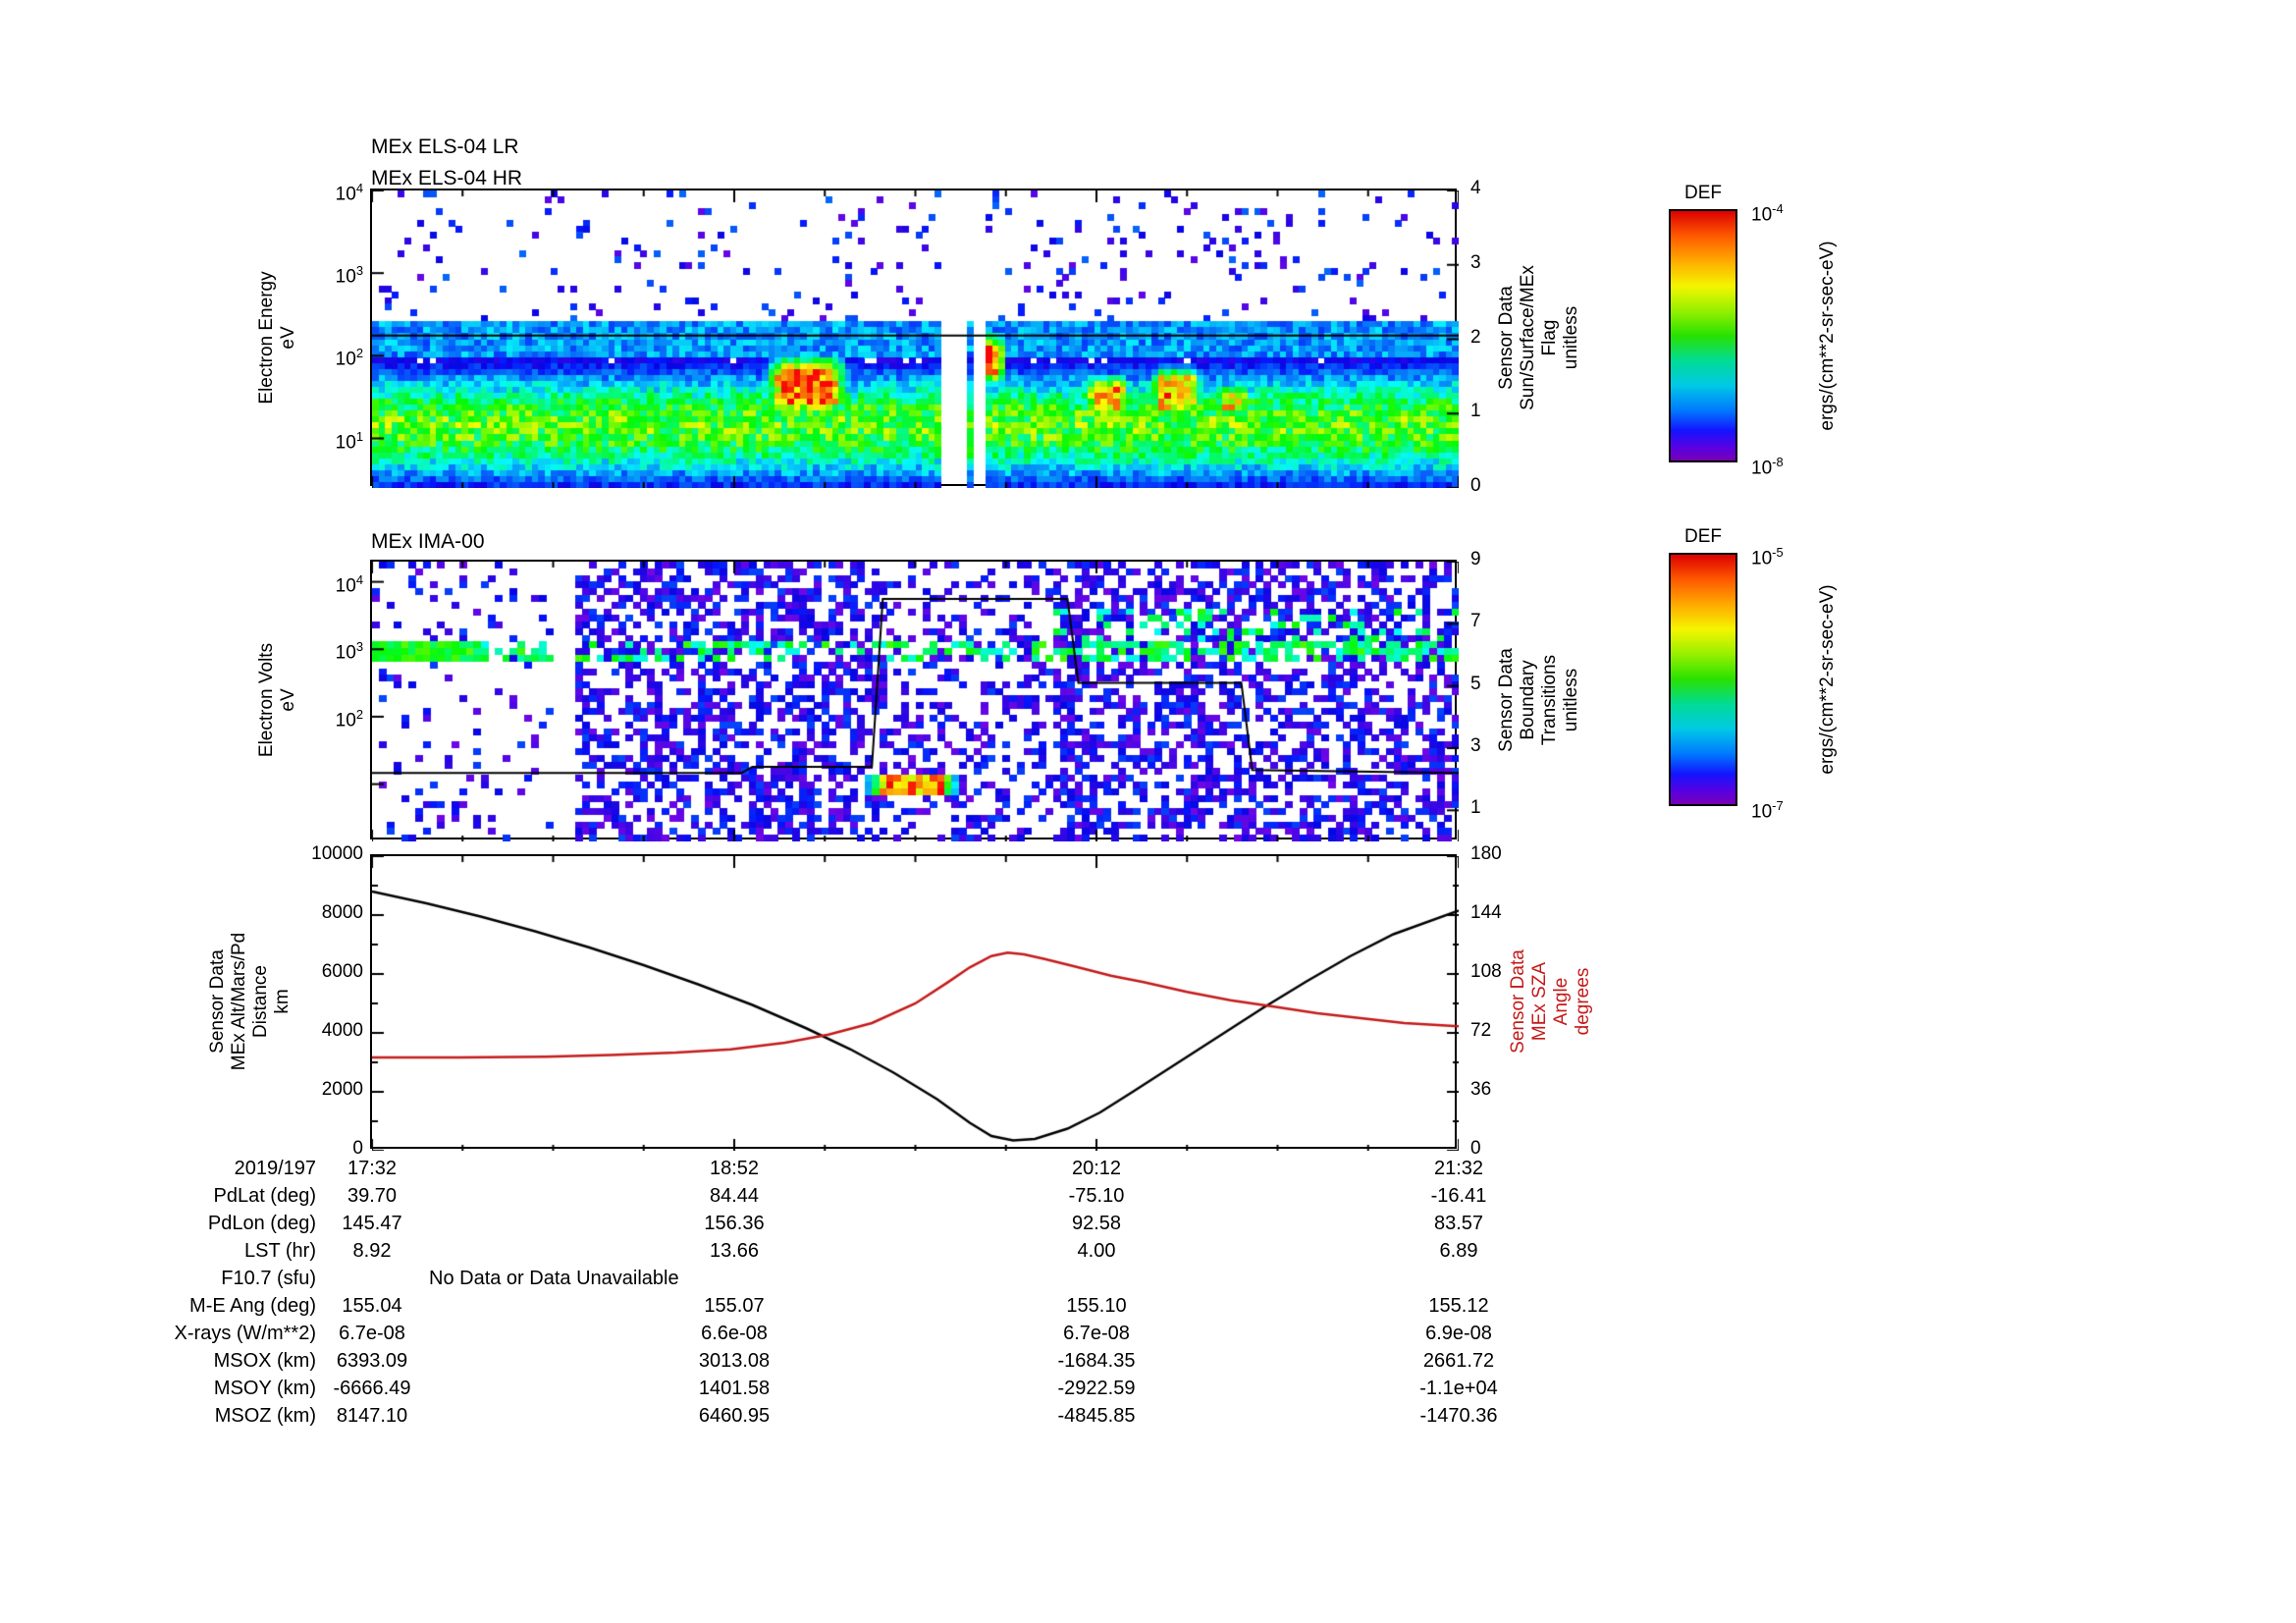 This screenshot has height=1623, width=2296. What do you see at coordinates (1475, 621) in the screenshot?
I see `right-axis-tick-label: 7` at bounding box center [1475, 621].